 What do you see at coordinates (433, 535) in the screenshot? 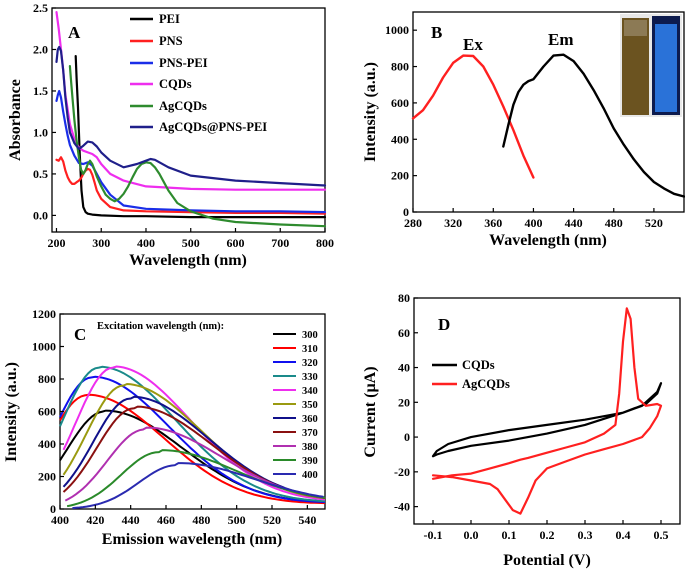
I see `panel-d-xtick-label-0: -0.1` at bounding box center [433, 535].